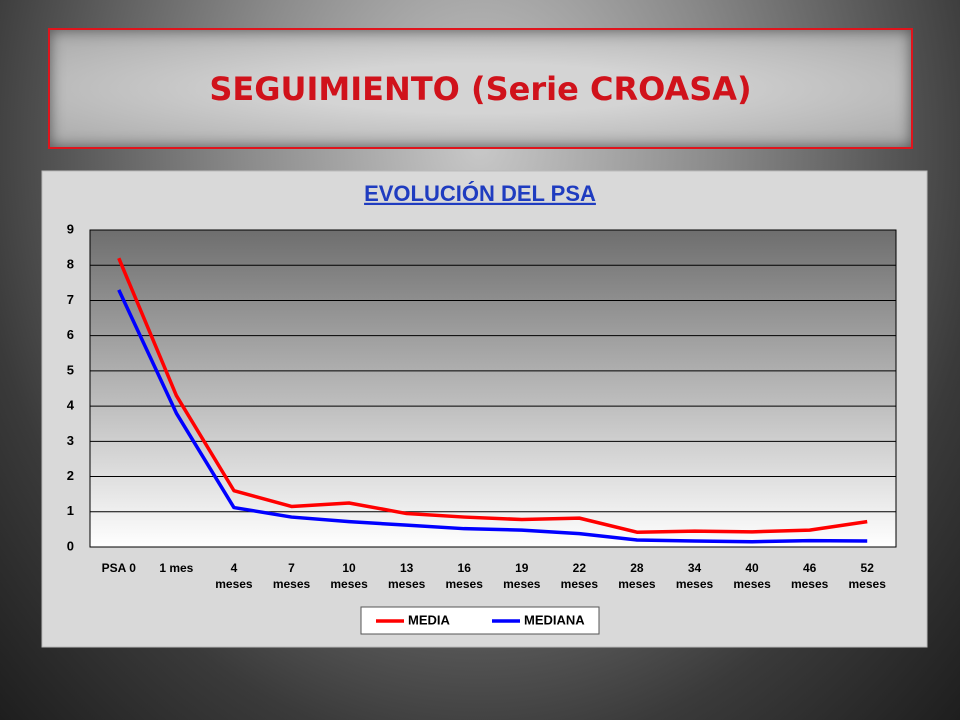 This screenshot has width=960, height=720. Describe the element at coordinates (809, 576) in the screenshot. I see `x-tick-label: 46 meses` at that location.